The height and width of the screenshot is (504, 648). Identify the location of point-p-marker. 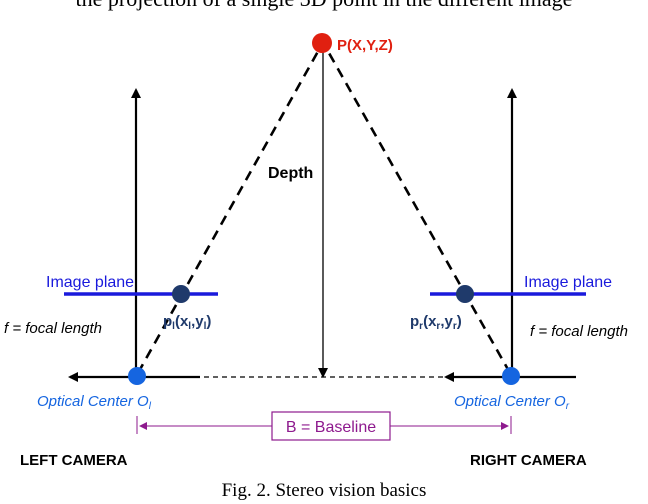
(322, 43).